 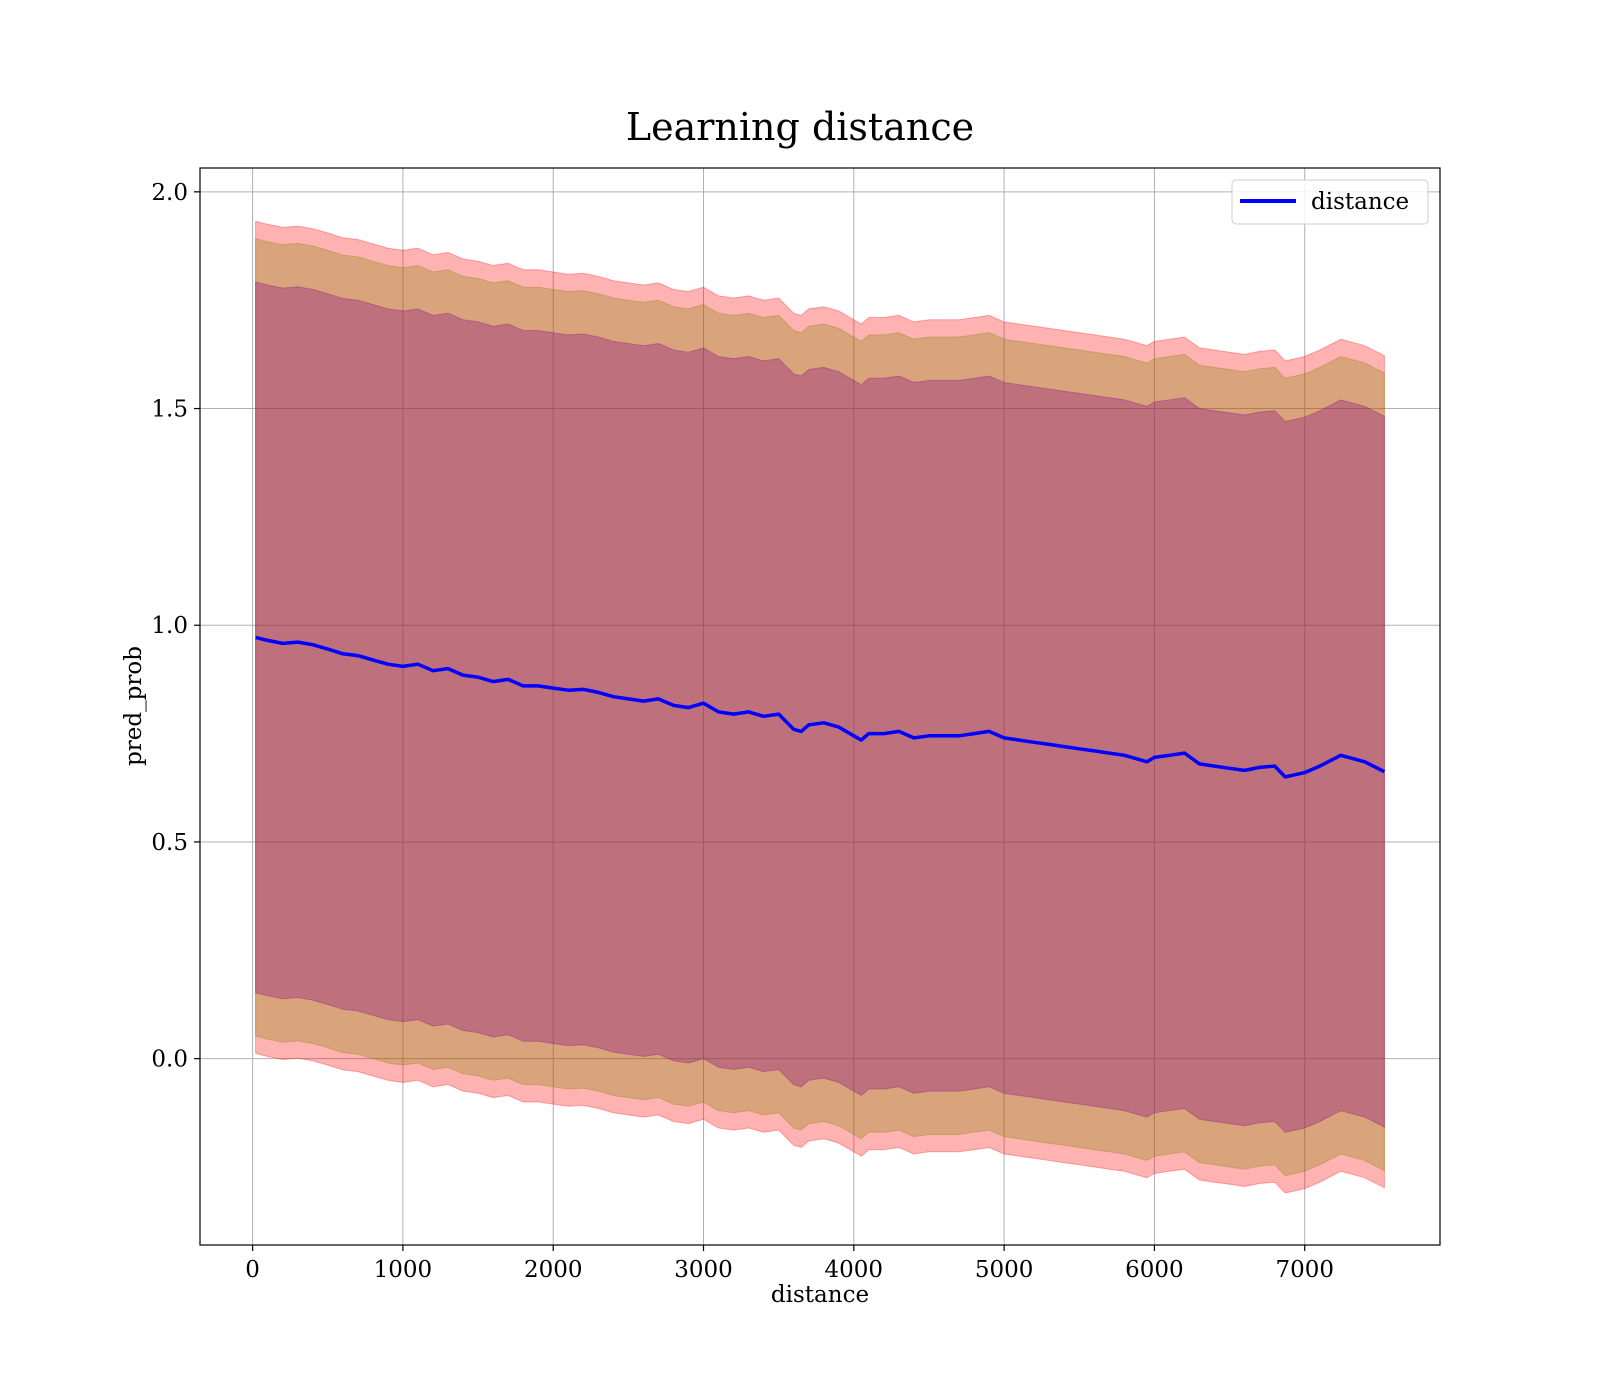 What do you see at coordinates (800, 127) in the screenshot?
I see `chart-title: Learning distance` at bounding box center [800, 127].